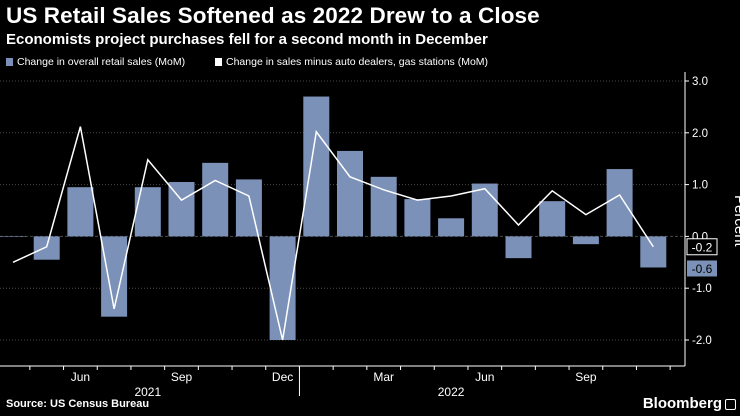  What do you see at coordinates (552, 219) in the screenshot?
I see `bar-aug-2022` at bounding box center [552, 219].